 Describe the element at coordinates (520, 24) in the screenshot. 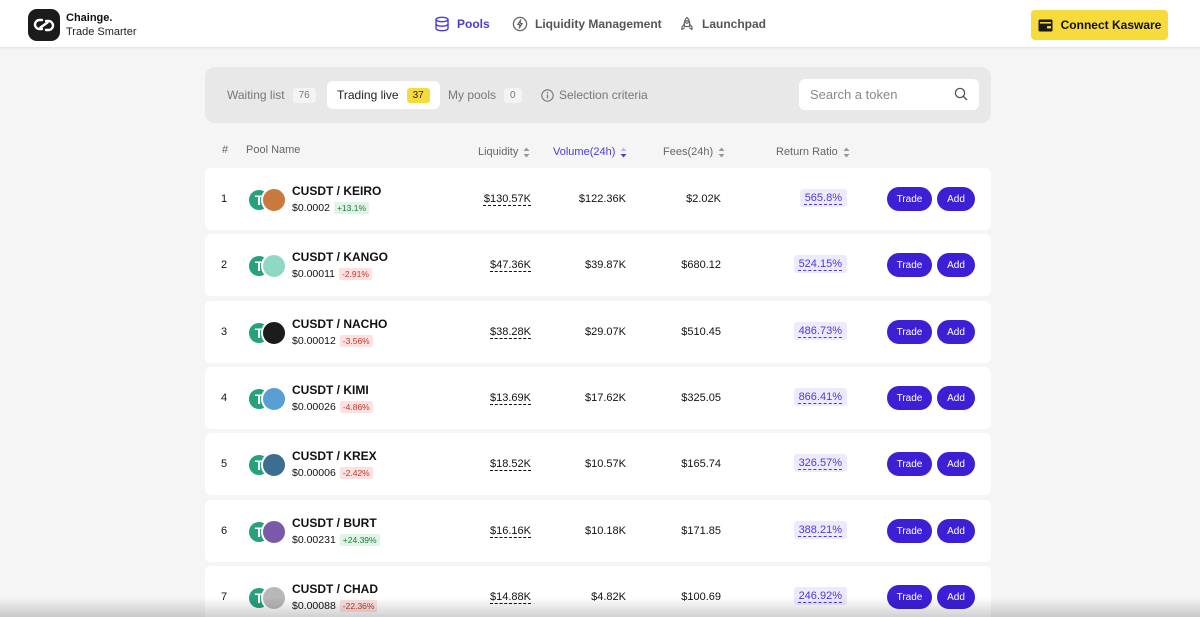

I see `lightning-circle-icon` at that location.